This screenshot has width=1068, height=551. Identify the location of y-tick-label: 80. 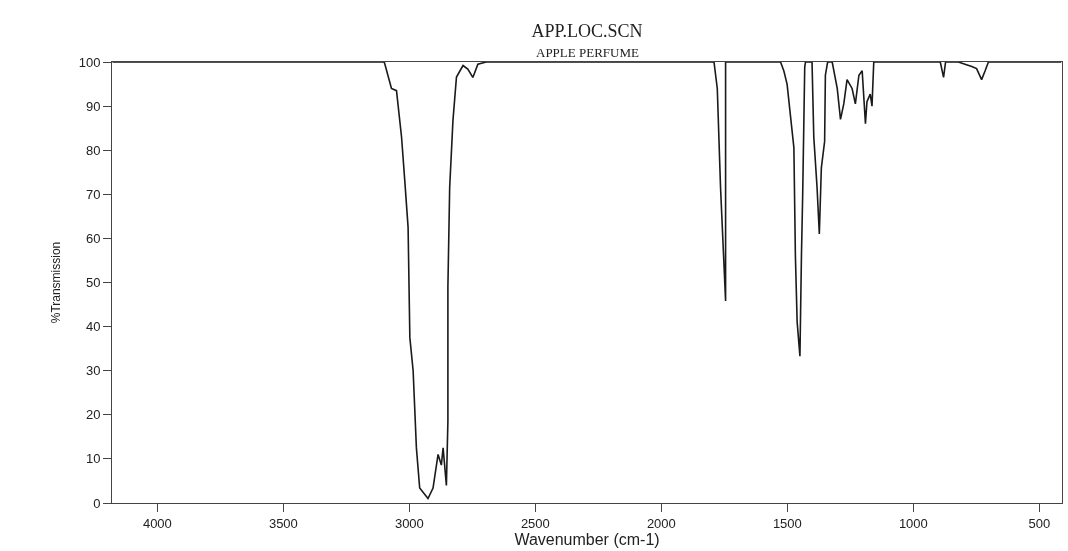
(93, 150).